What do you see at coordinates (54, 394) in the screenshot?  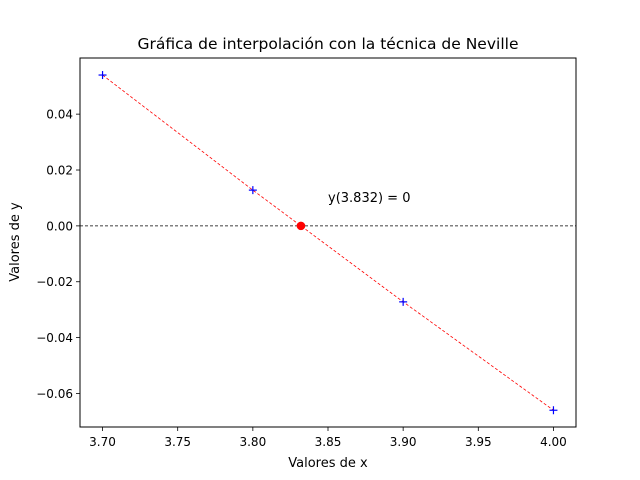 I see `y-tick-label: −0.06` at bounding box center [54, 394].